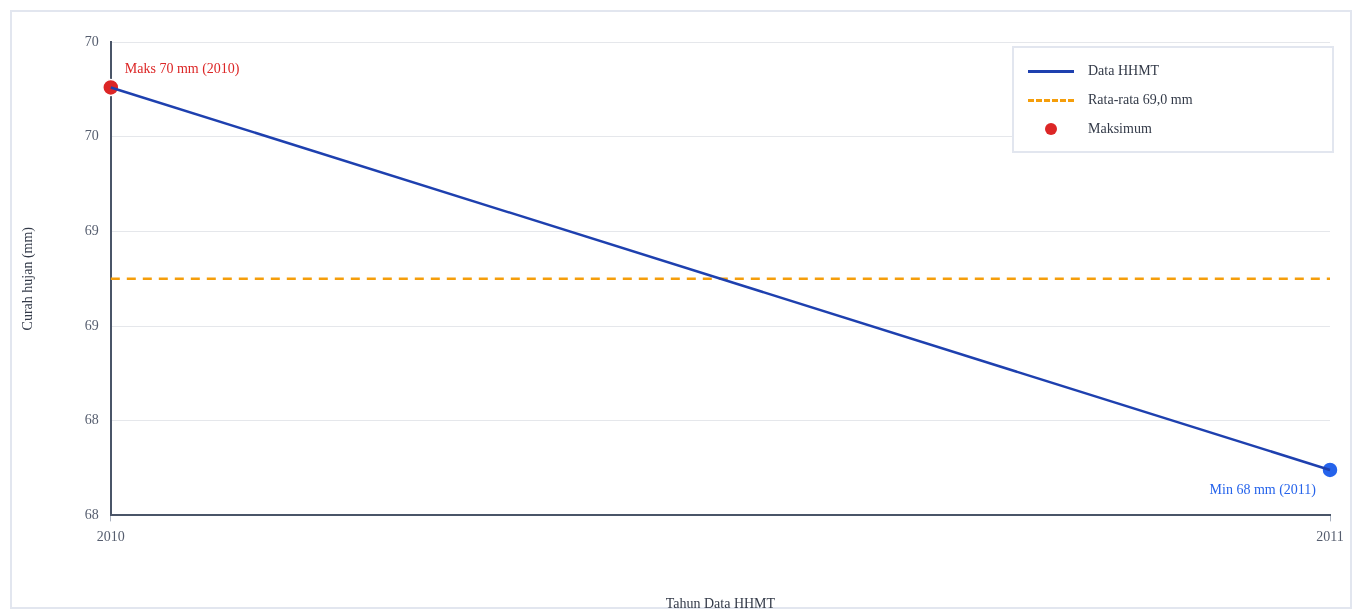  What do you see at coordinates (182, 69) in the screenshot?
I see `annotation: Maks 70 mm (2010)` at bounding box center [182, 69].